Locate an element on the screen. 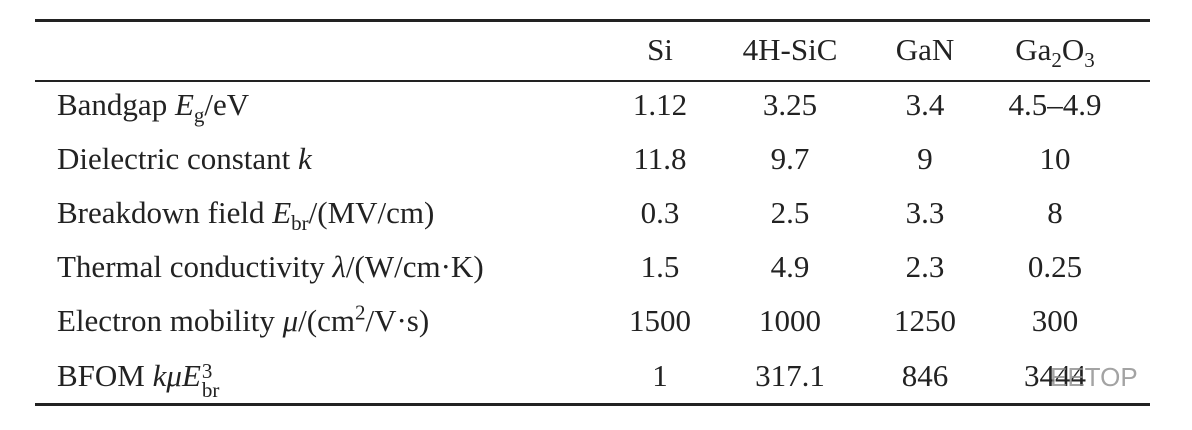 Image resolution: width=1192 pixels, height=430 pixels. row-label: Thermal conductivity λ/(W/cm·K) is located at coordinates (270, 266).